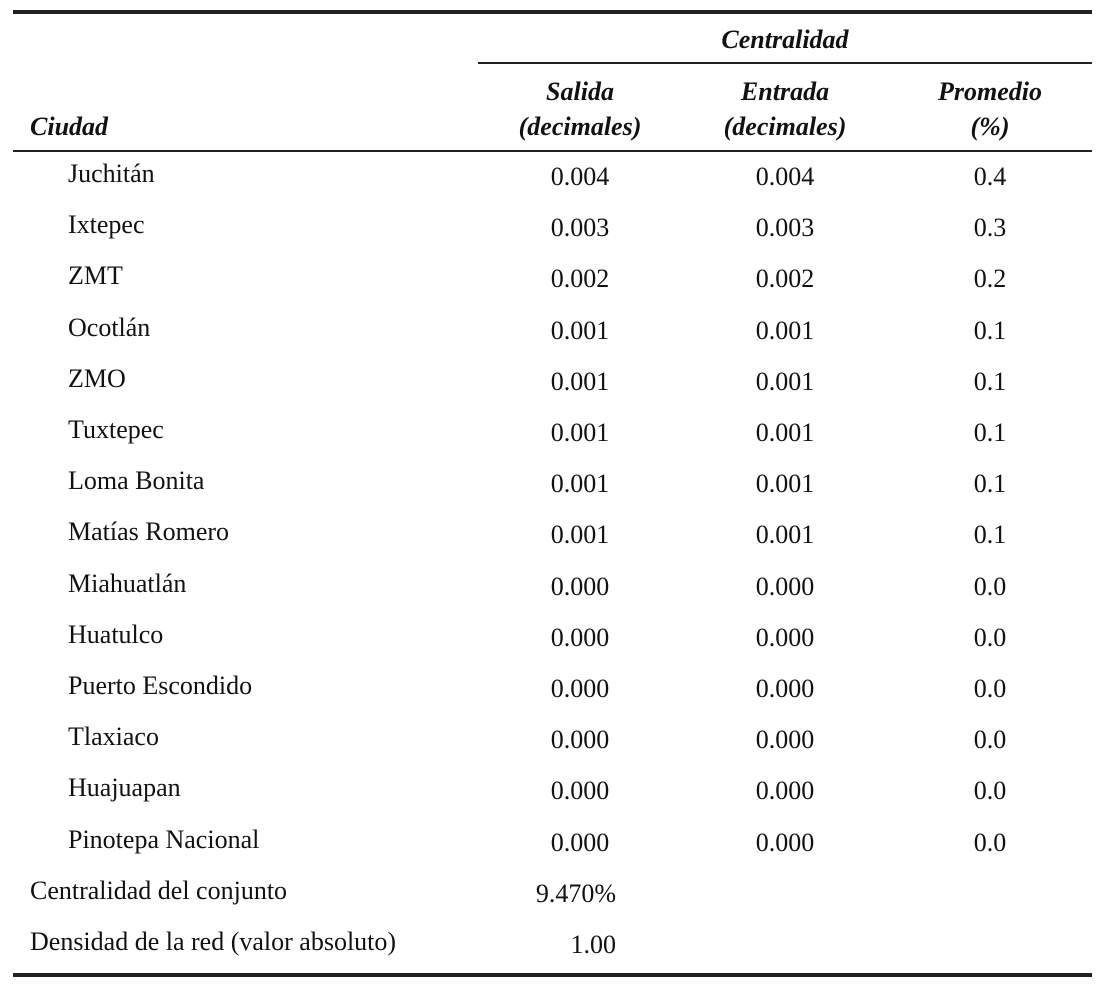  What do you see at coordinates (113, 737) in the screenshot?
I see `city-name: Tlaxiaco` at bounding box center [113, 737].